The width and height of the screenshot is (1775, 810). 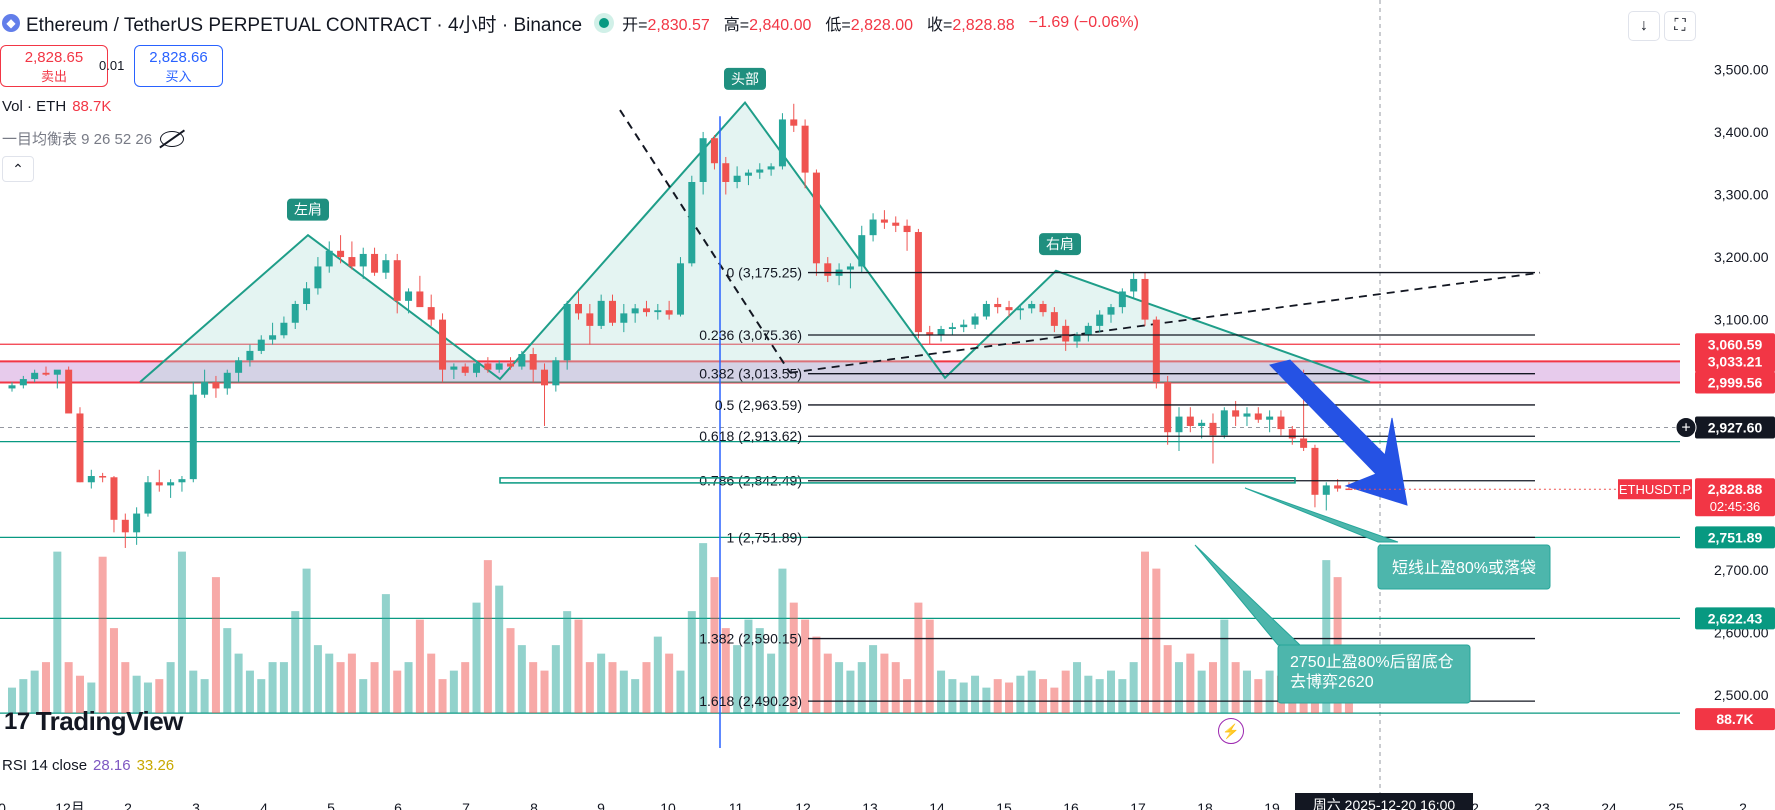 I want to click on sell-button: 2,828.65 卖出, so click(x=54, y=66).